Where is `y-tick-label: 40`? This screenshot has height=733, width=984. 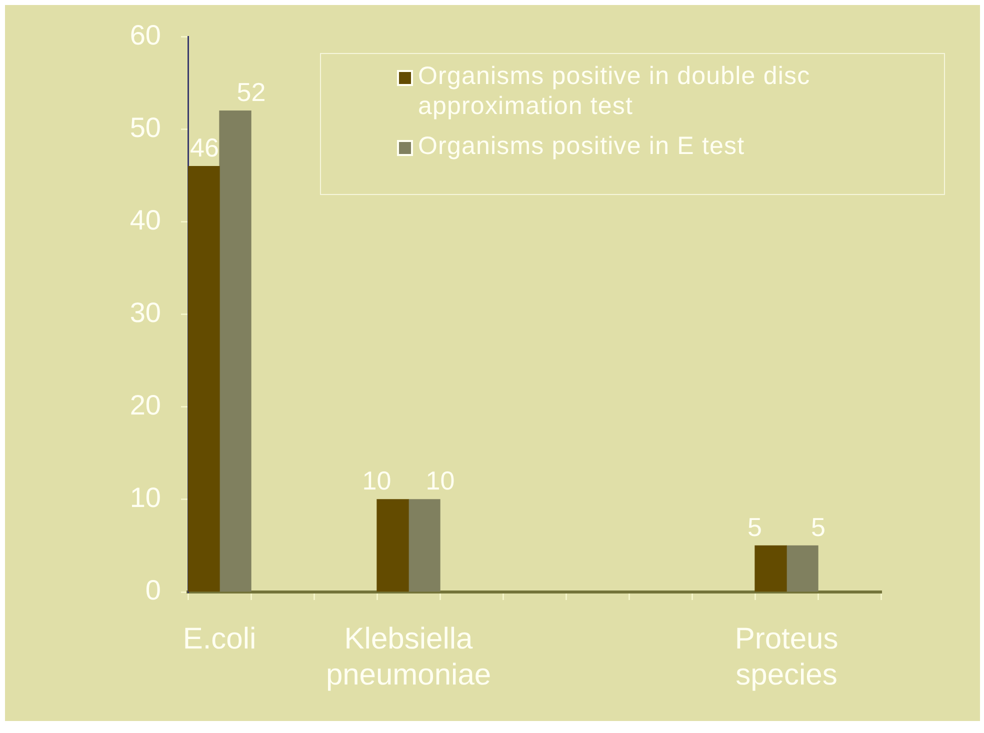 y-tick-label: 40 is located at coordinates (145, 220).